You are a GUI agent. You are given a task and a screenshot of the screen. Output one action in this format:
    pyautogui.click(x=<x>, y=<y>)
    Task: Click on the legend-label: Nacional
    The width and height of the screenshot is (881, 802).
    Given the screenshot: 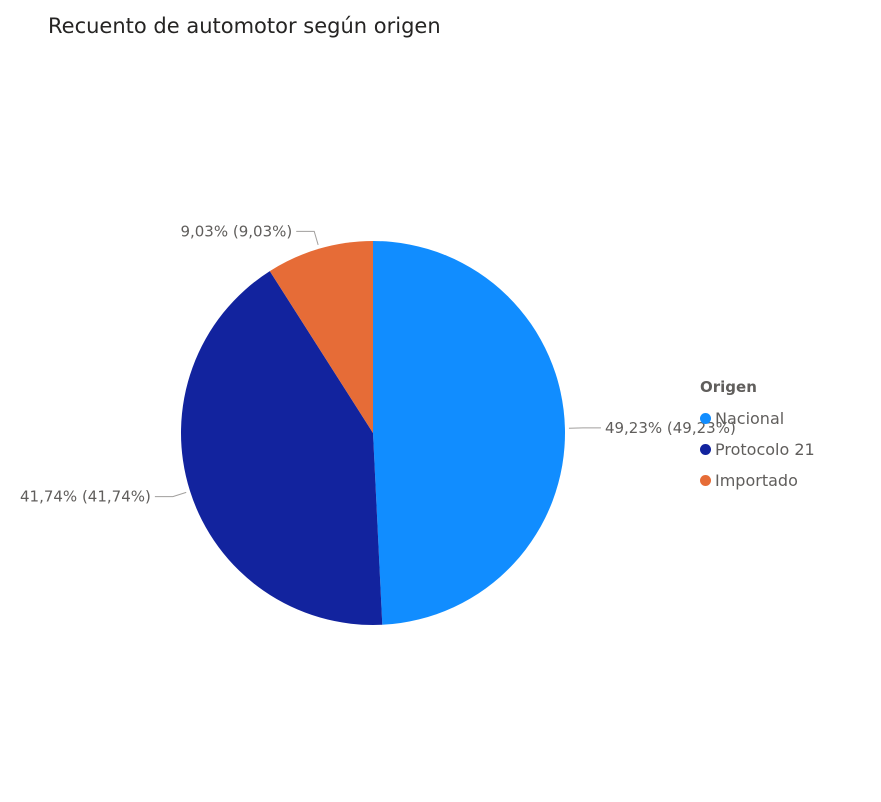 What is the action you would take?
    pyautogui.click(x=750, y=418)
    